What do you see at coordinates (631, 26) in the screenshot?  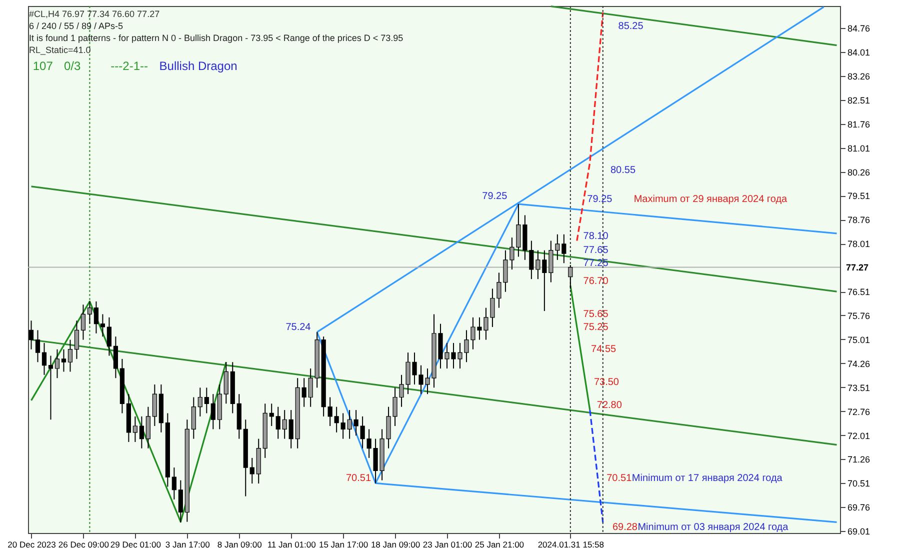 I see `annotation: 85.25` at bounding box center [631, 26].